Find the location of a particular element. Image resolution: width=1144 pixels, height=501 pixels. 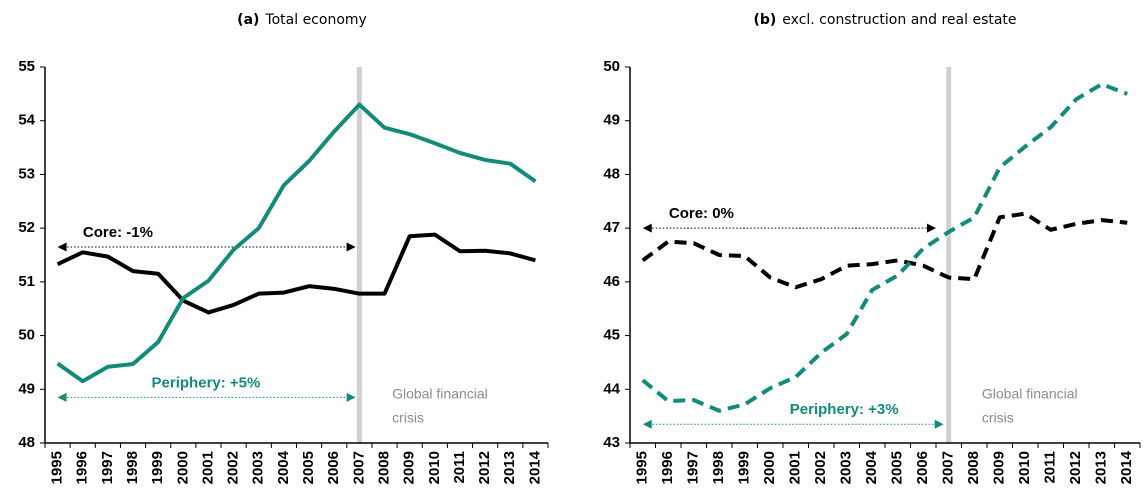

y-tick-label: 53 is located at coordinates (26, 173).